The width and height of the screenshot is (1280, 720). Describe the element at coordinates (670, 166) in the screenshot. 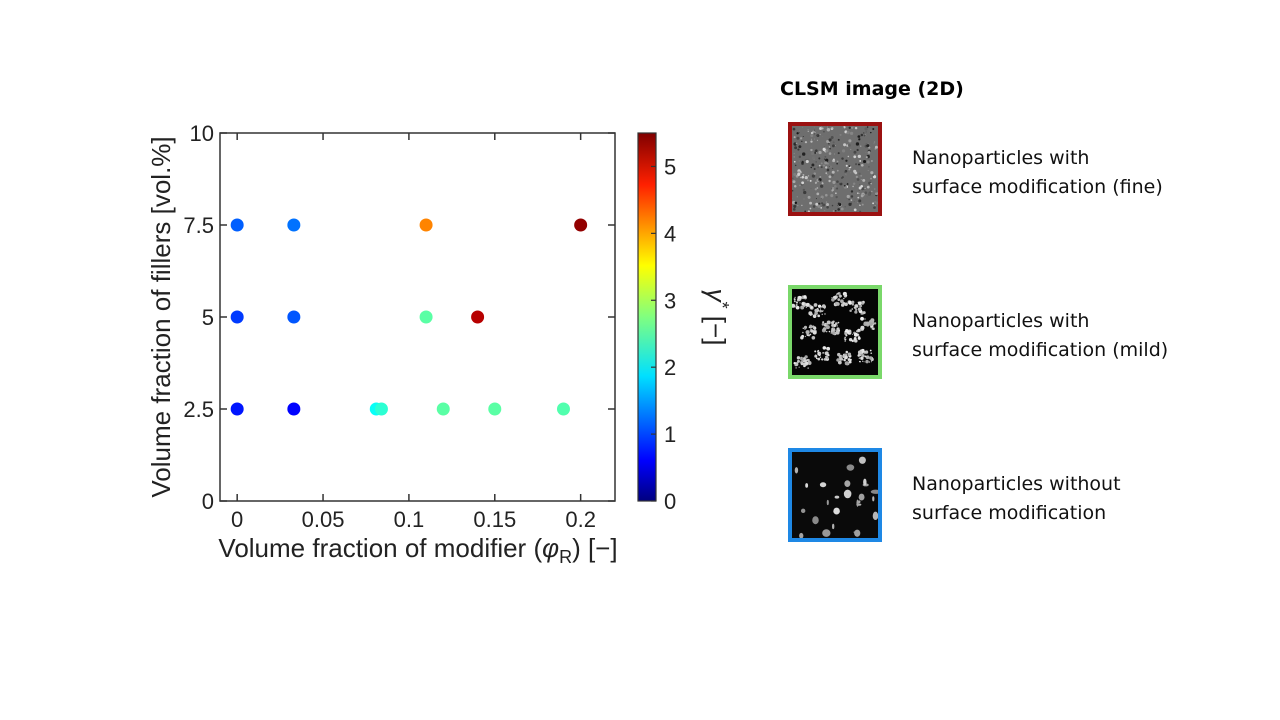

I see `colorbar-tick-label: 5` at that location.